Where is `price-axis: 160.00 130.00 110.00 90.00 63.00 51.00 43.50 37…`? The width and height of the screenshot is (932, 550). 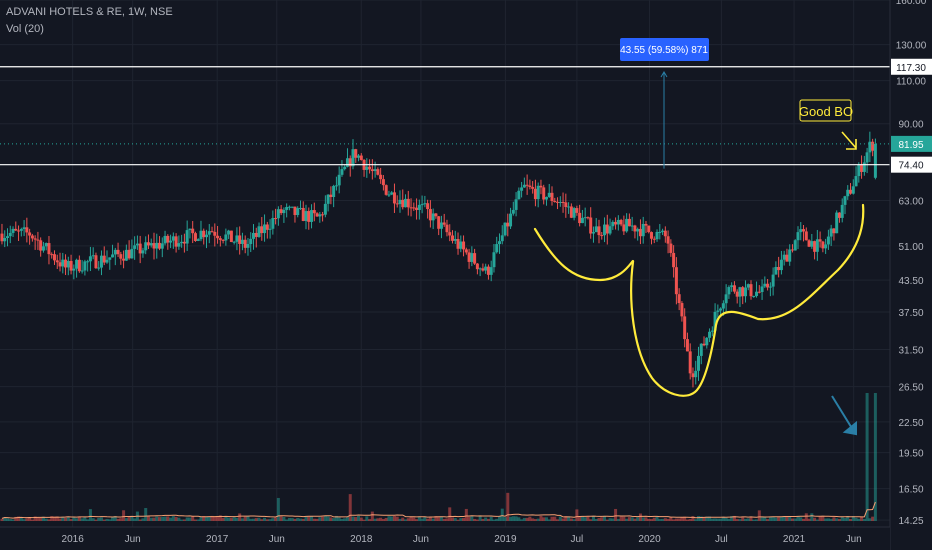 price-axis: 160.00 130.00 110.00 90.00 63.00 51.00 43.50 37… is located at coordinates (911, 263).